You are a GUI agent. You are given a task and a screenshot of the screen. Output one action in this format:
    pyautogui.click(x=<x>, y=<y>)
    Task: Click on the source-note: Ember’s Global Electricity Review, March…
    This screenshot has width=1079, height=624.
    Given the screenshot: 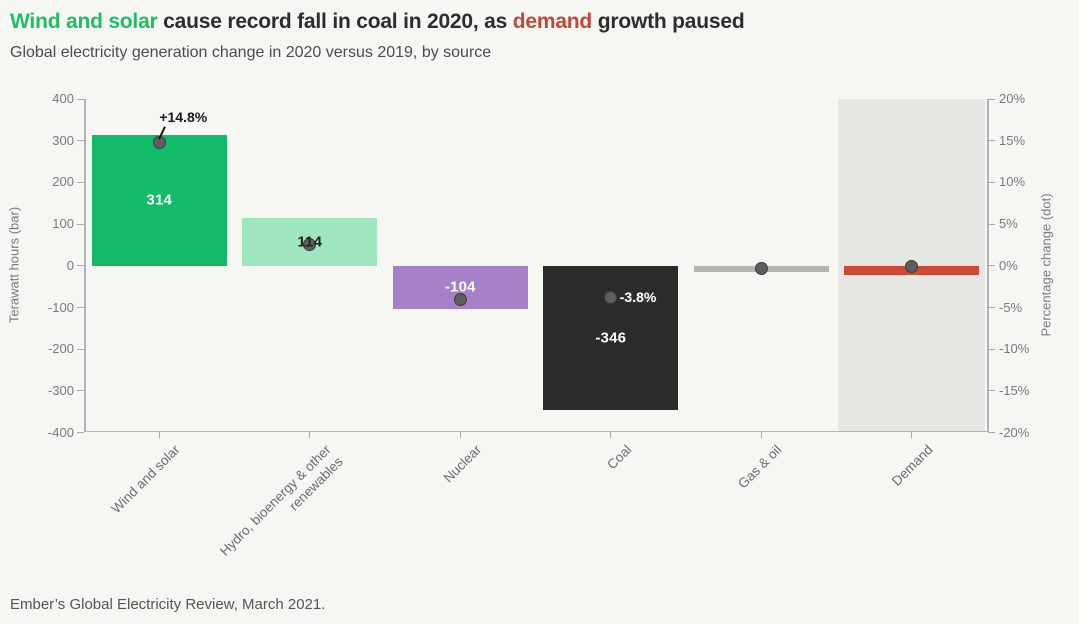 What is the action you would take?
    pyautogui.click(x=168, y=604)
    